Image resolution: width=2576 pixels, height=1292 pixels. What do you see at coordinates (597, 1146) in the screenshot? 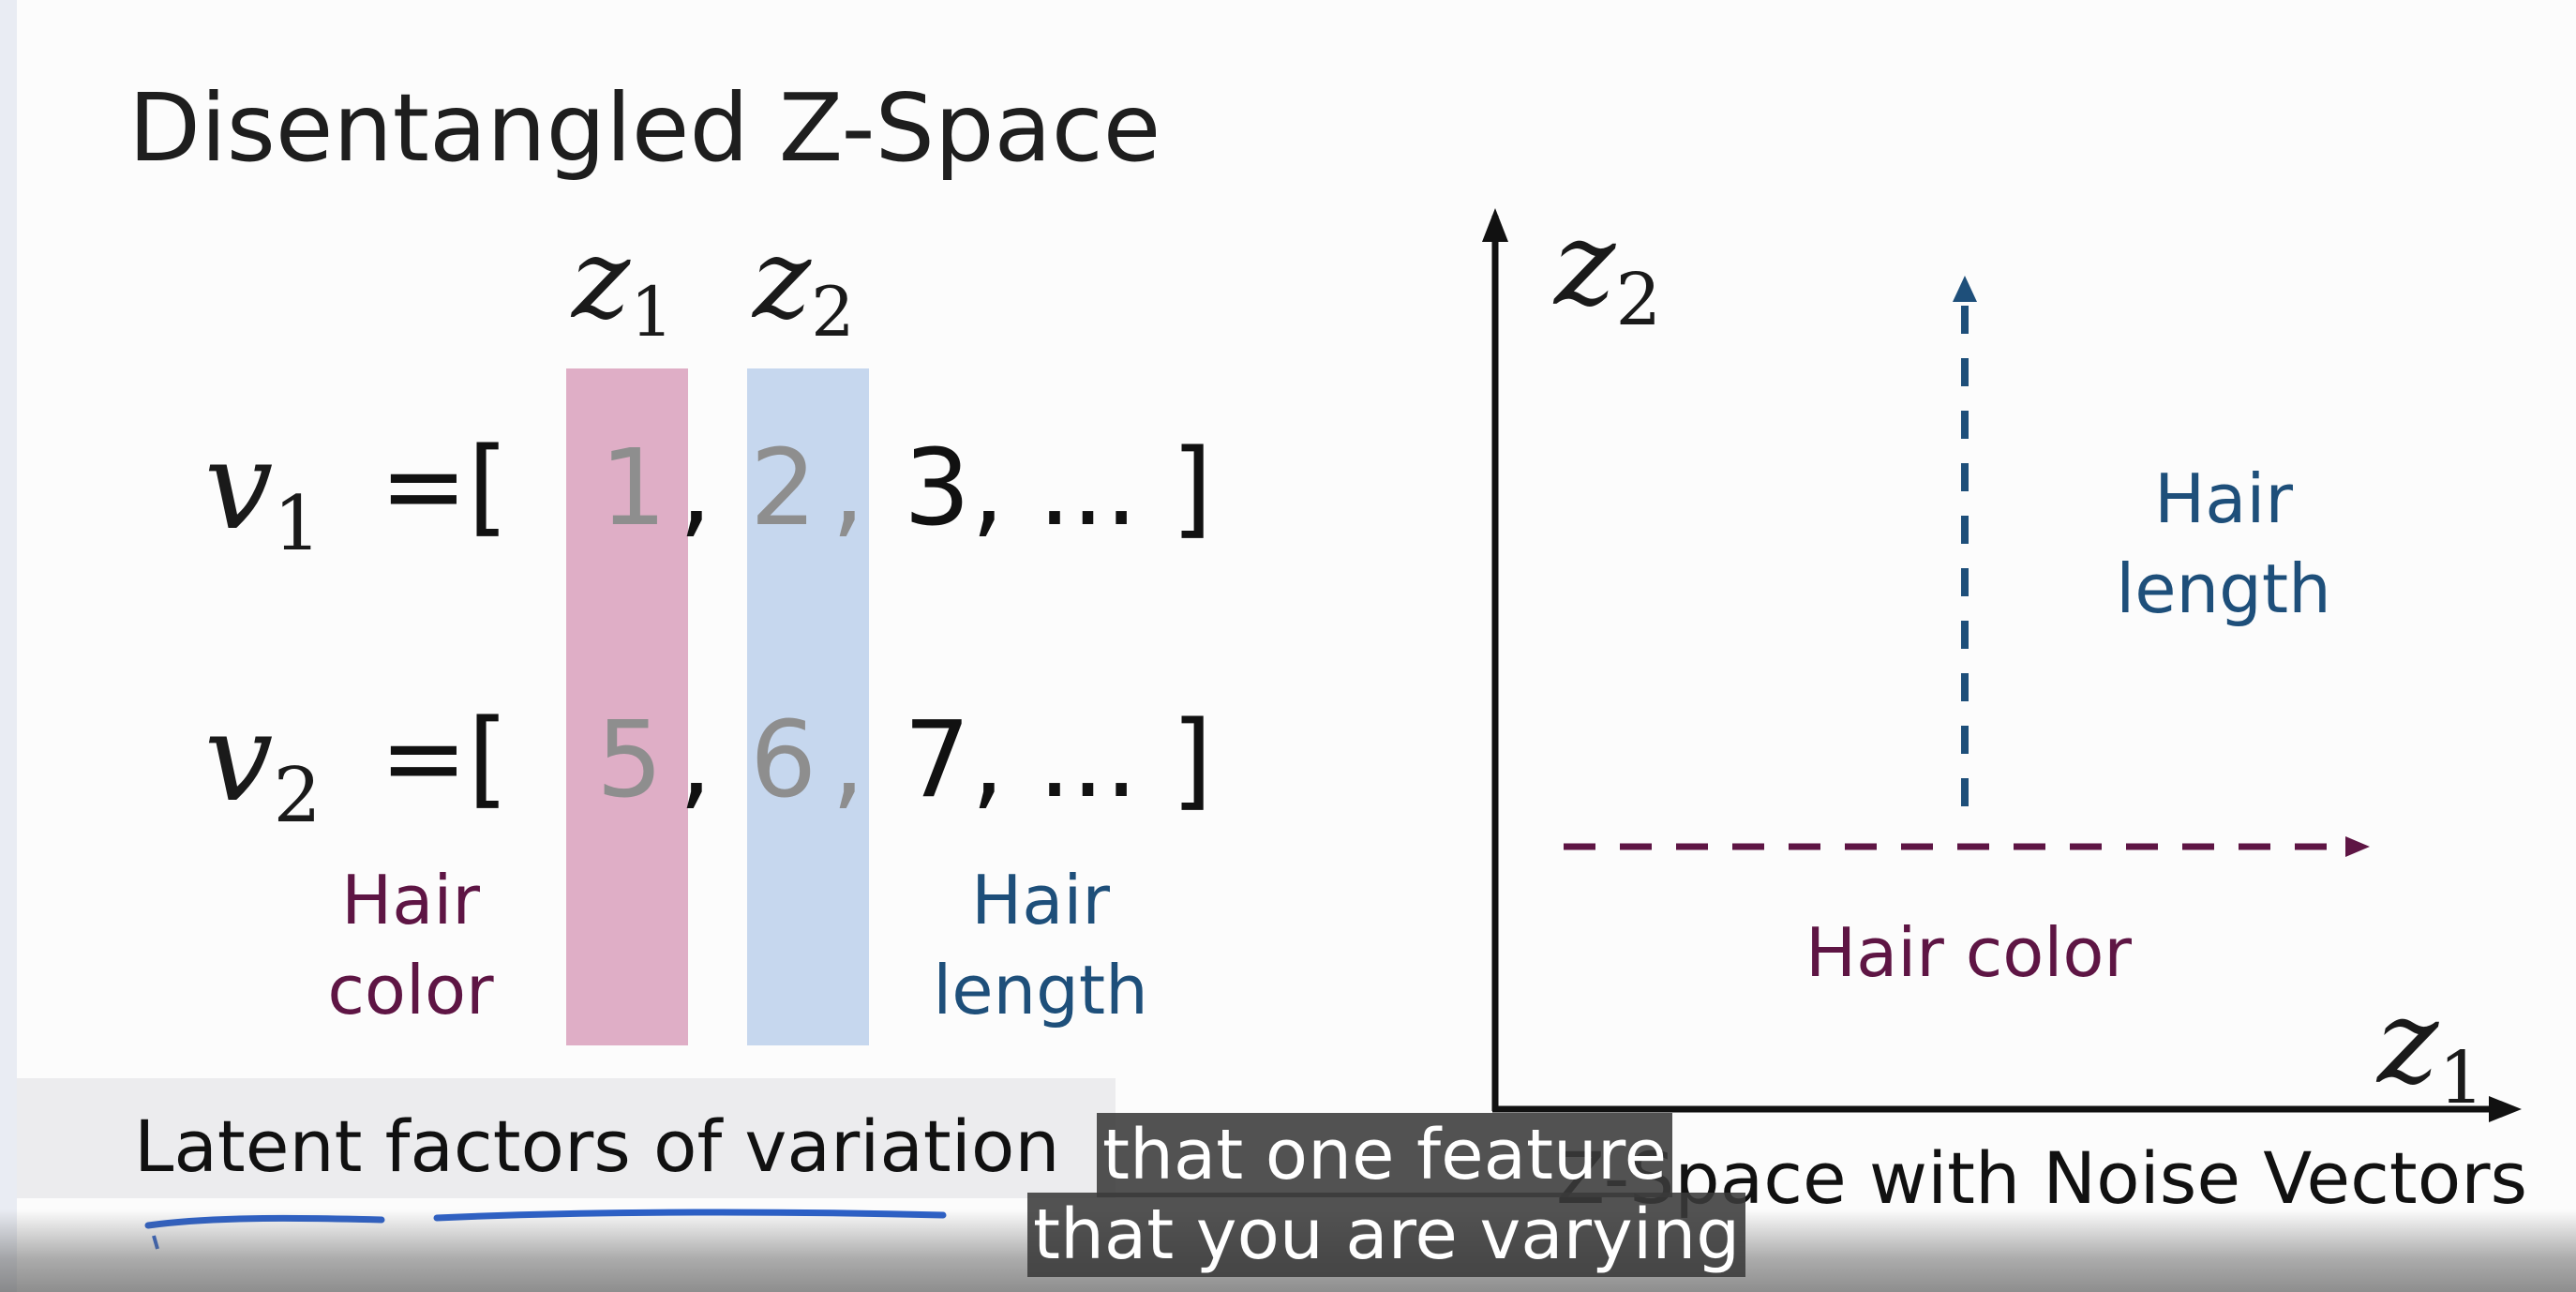
I see `latent-factors-footer: Latent factors of variation` at bounding box center [597, 1146].